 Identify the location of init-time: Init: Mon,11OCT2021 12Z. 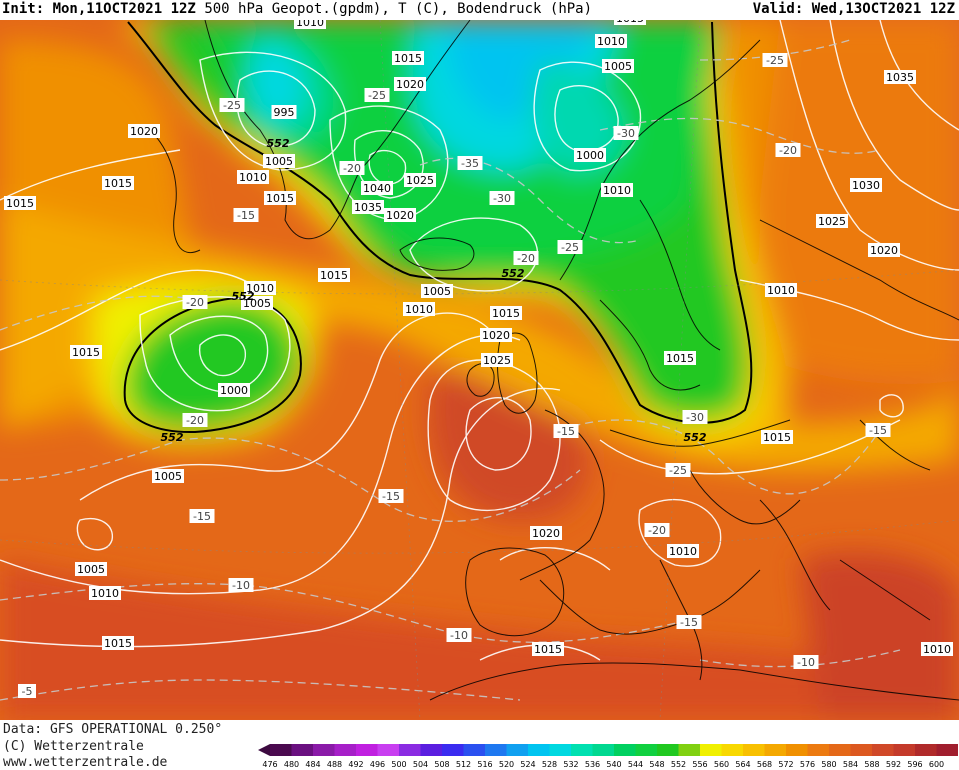
(99, 9).